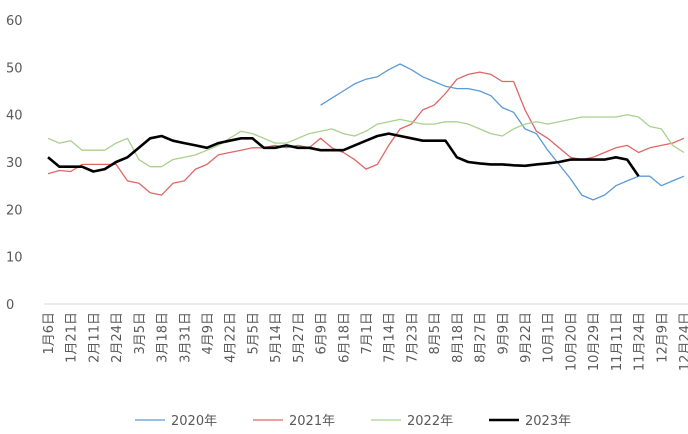 This screenshot has width=688, height=434. I want to click on x-tick-label: 3月18日, so click(163, 337).